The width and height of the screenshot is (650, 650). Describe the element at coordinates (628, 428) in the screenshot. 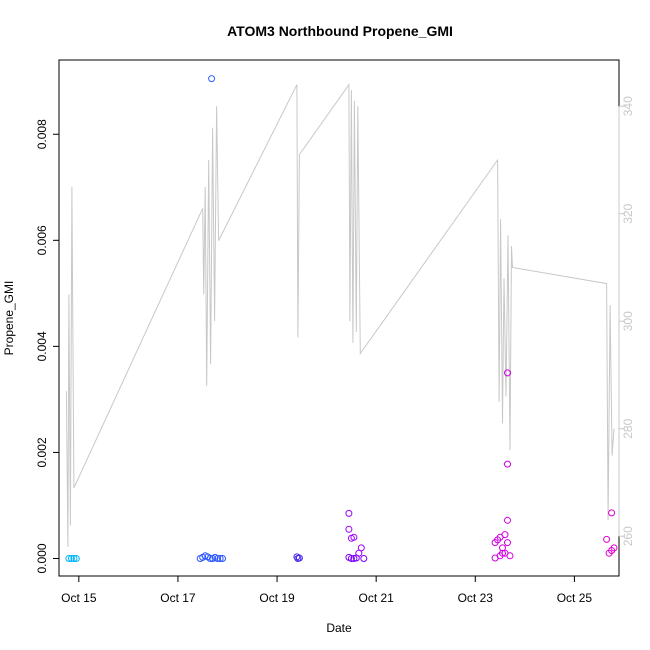

I see `y2-tick-label: 280` at that location.